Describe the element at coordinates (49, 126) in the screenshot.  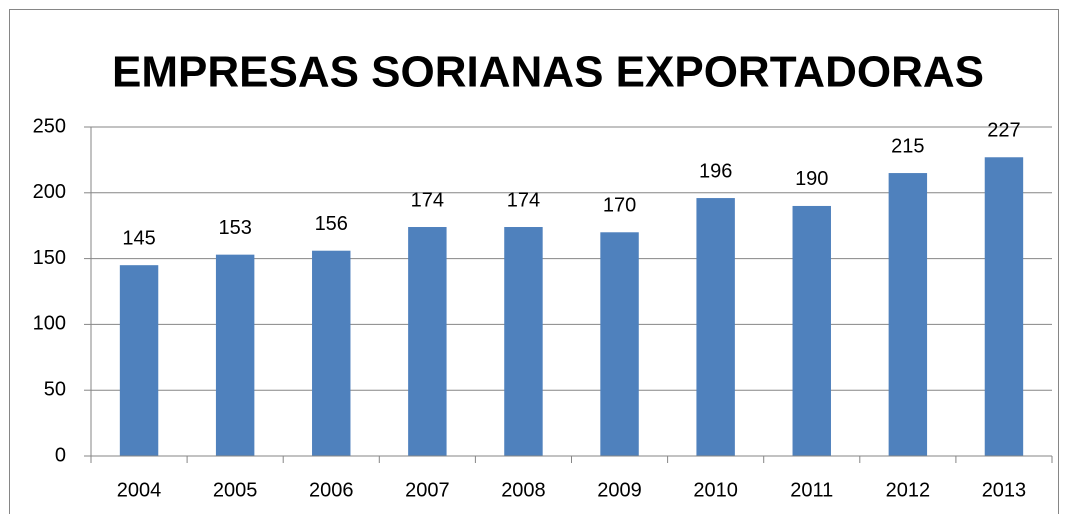
I see `y-tick-label: 250` at that location.